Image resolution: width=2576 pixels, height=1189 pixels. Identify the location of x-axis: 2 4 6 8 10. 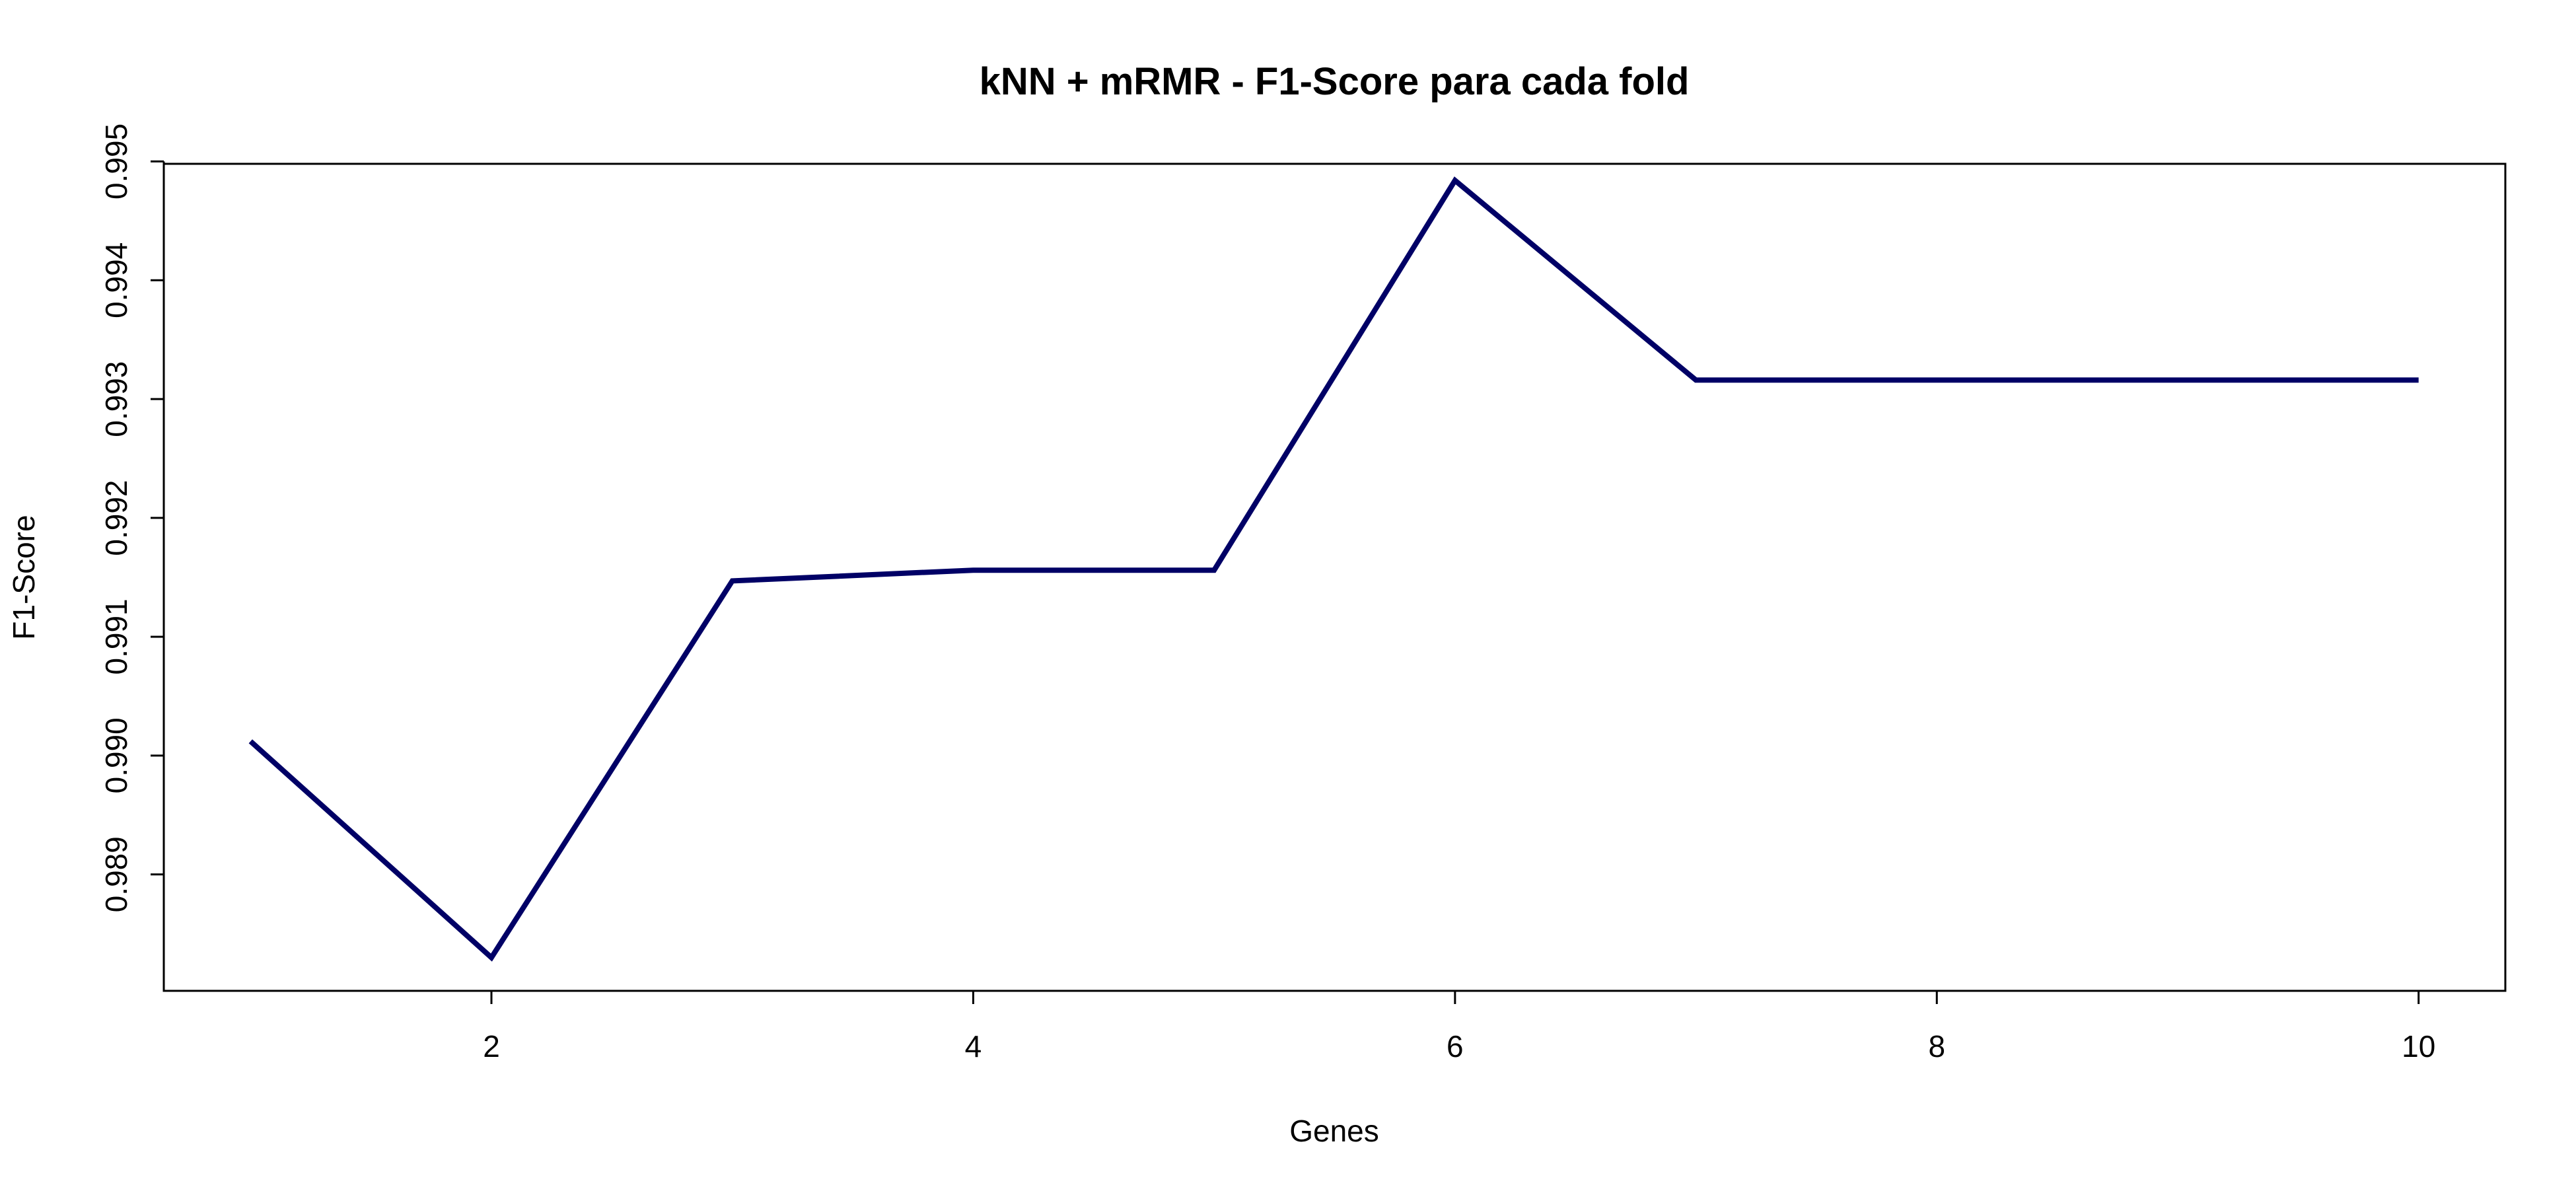
(1459, 1026).